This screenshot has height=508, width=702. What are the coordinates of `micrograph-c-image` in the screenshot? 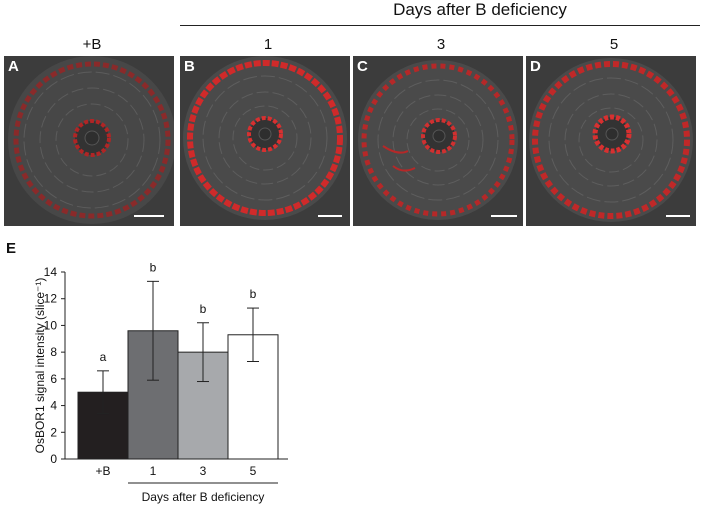 It's located at (438, 141).